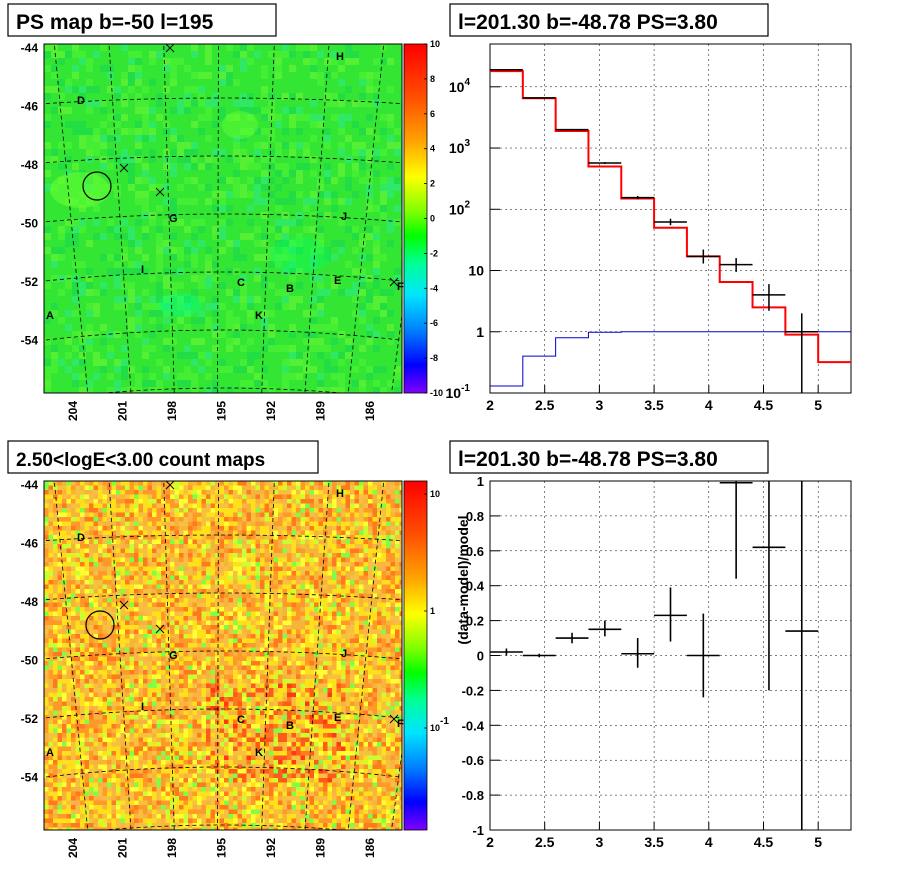 This screenshot has height=875, width=898. Describe the element at coordinates (222, 411) in the screenshot. I see `x-tick-label: 195` at that location.